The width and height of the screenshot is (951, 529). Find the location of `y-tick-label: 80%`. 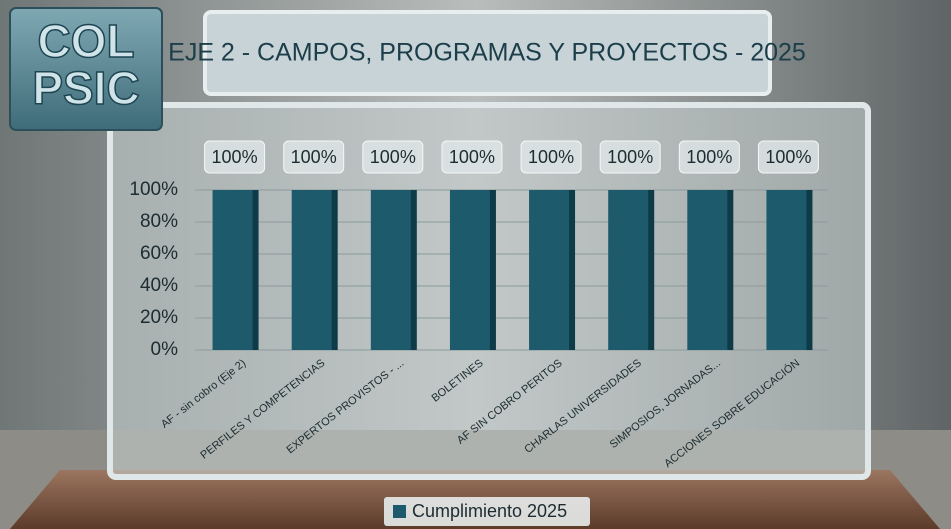

y-tick-label: 80% is located at coordinates (159, 221).